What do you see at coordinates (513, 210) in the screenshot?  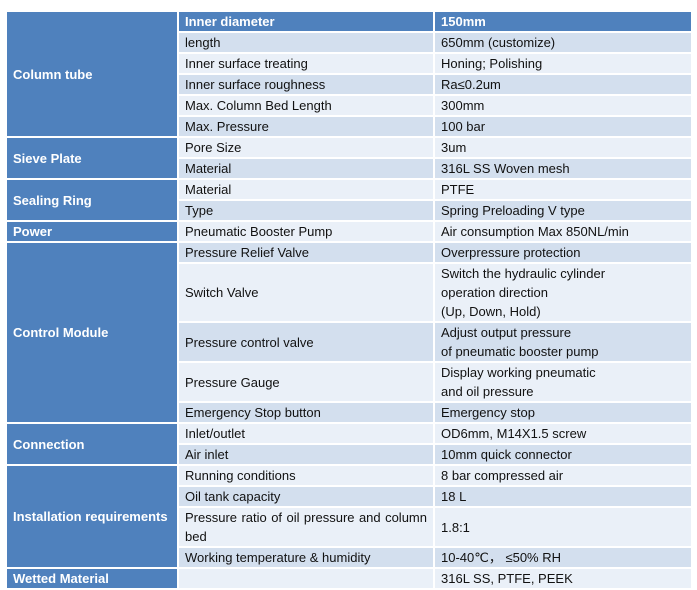 I see `value-line: Spring Preloading V type` at bounding box center [513, 210].